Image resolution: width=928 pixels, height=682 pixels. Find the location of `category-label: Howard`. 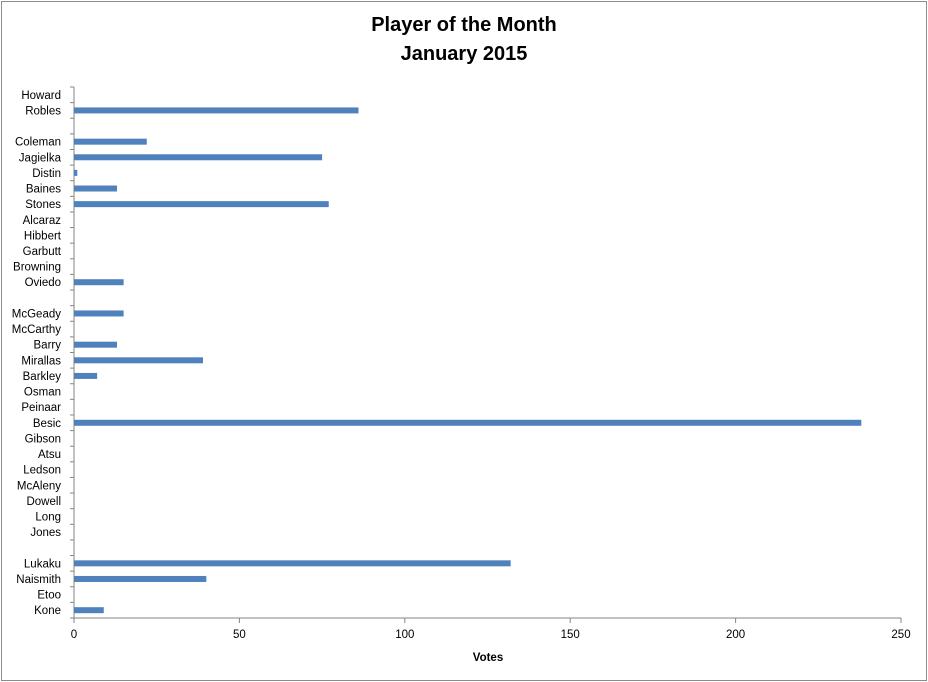

category-label: Howard is located at coordinates (41, 96).